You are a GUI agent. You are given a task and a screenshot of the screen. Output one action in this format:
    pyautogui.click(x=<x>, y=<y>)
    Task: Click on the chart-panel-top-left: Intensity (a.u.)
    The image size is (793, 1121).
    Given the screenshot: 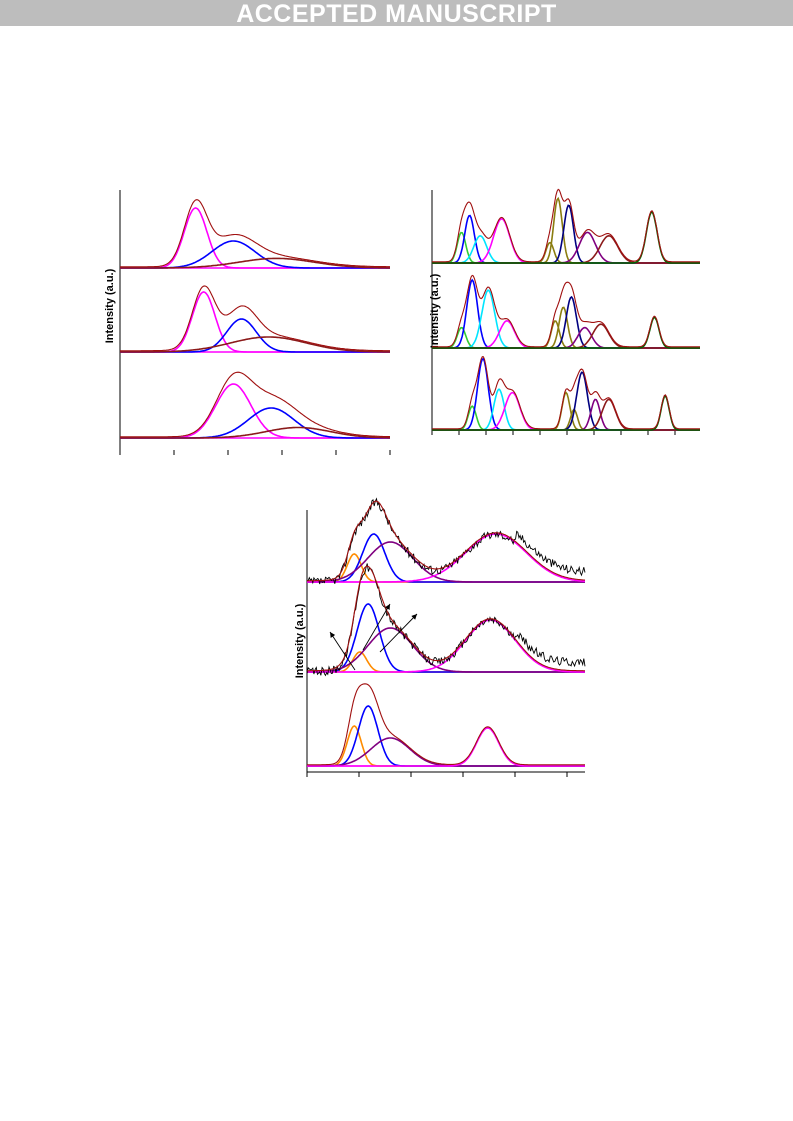 What is the action you would take?
    pyautogui.click(x=250, y=320)
    